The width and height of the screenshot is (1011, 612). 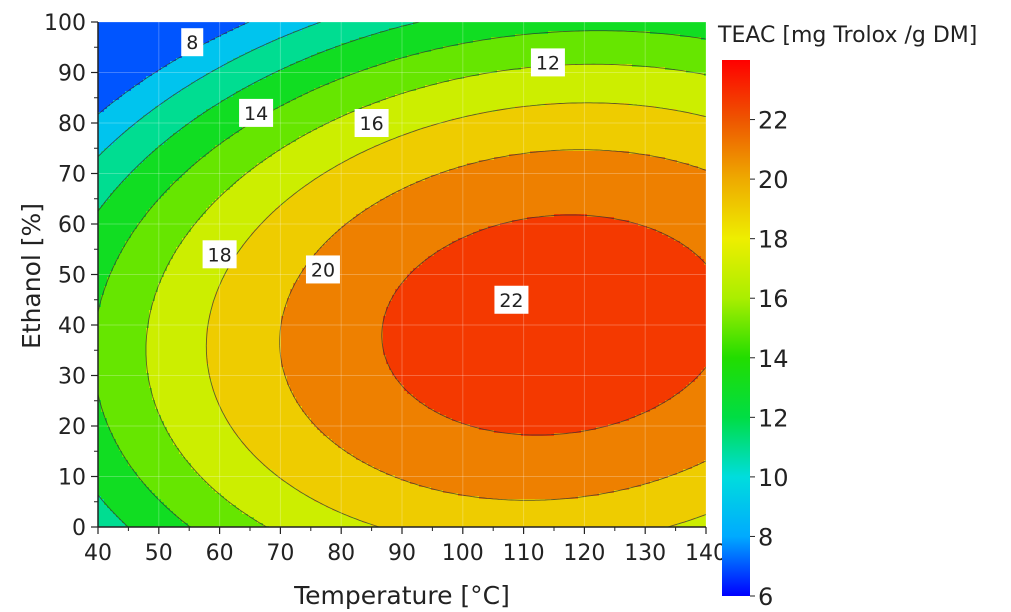 What do you see at coordinates (401, 595) in the screenshot?
I see `x-axis-title: Temperature [°C]` at bounding box center [401, 595].